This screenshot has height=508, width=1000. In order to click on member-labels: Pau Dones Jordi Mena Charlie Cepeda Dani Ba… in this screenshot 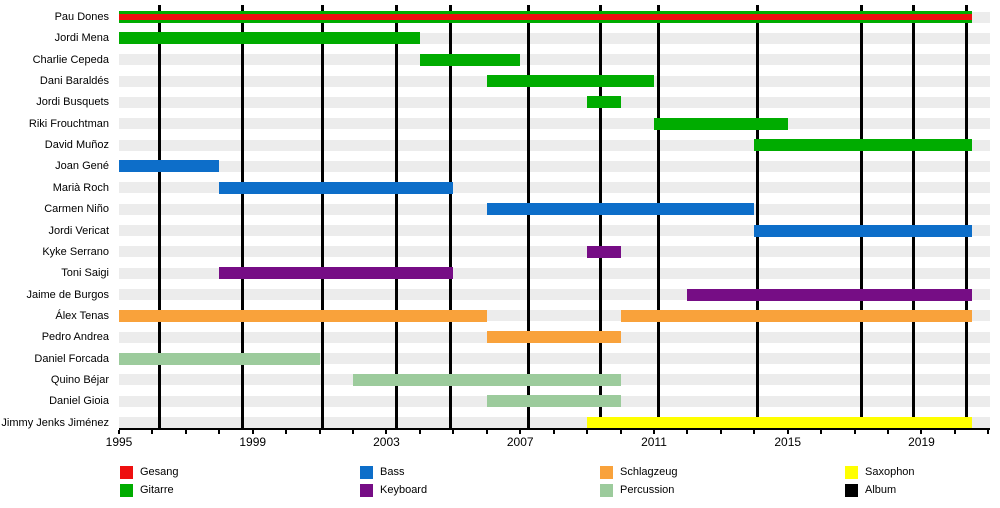, I will do `click(56, 214)`.